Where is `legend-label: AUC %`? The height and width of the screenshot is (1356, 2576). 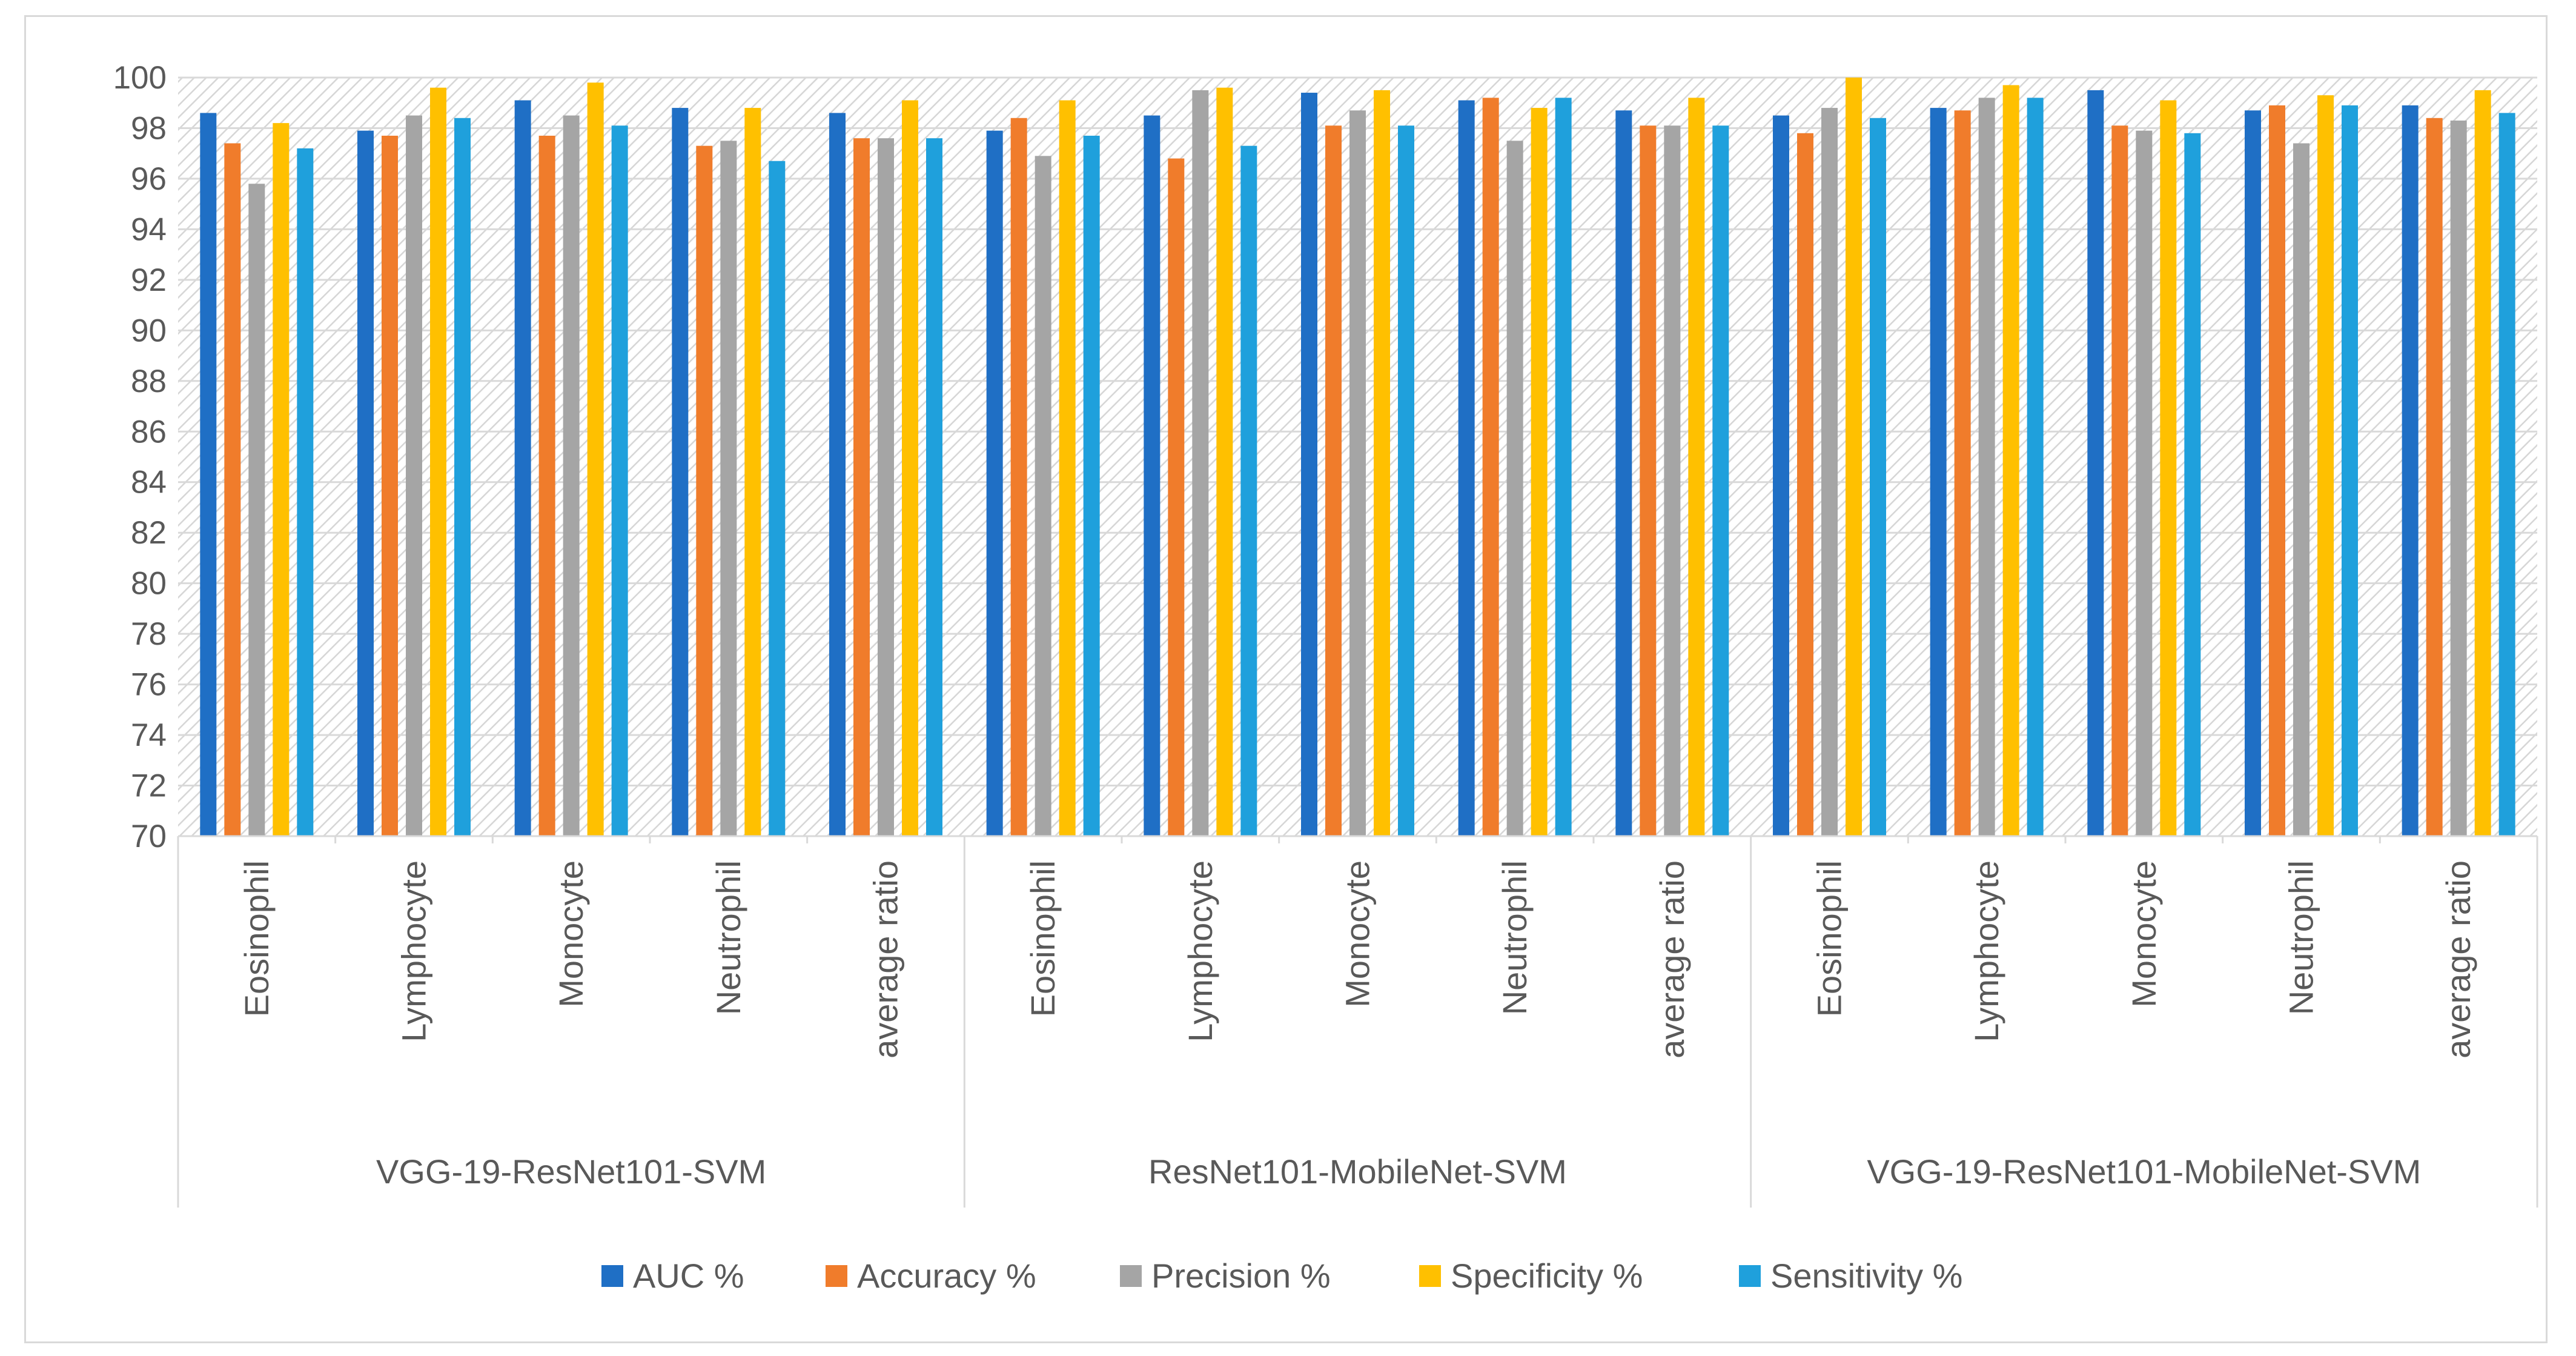
legend-label: AUC % is located at coordinates (688, 1276).